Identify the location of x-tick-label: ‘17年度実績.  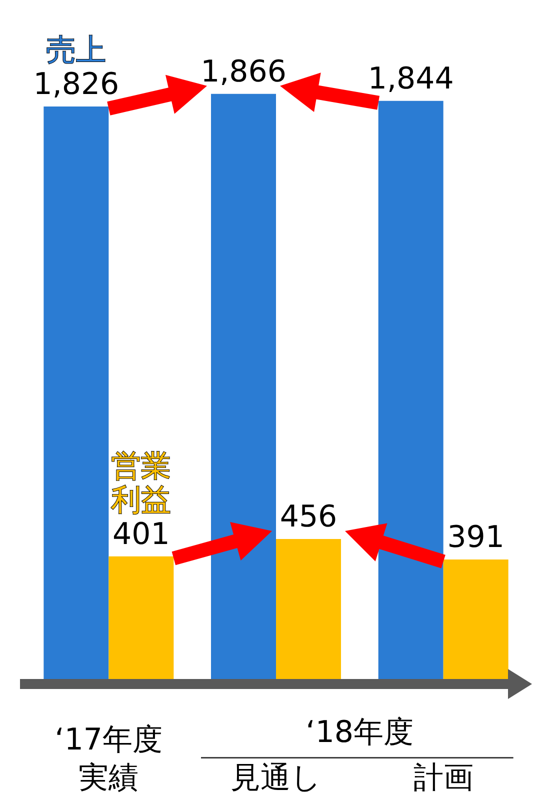
(108, 759).